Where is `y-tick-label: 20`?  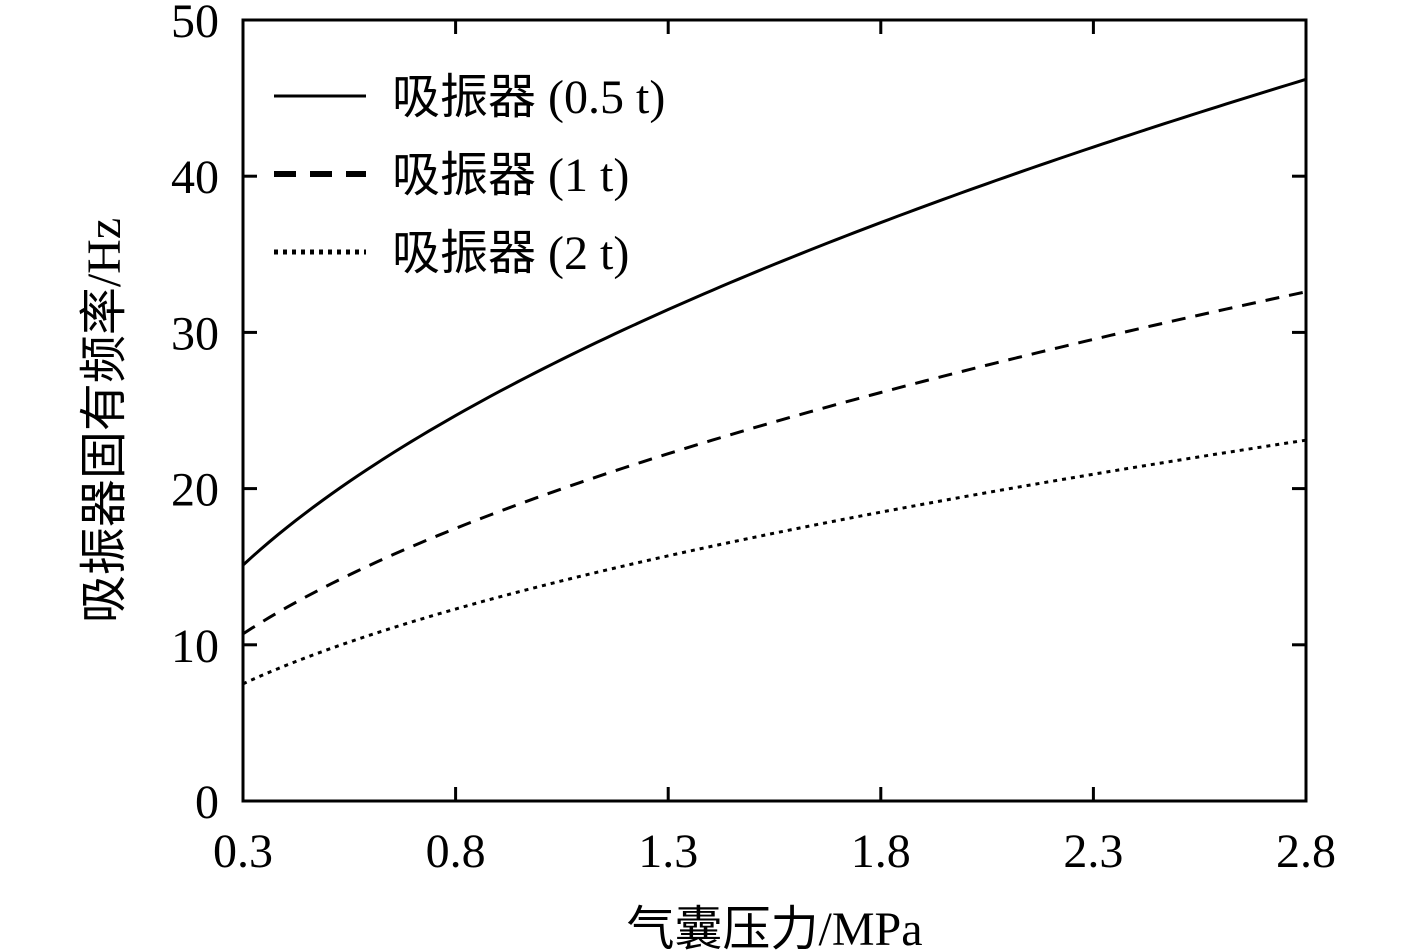
y-tick-label: 20 is located at coordinates (195, 490).